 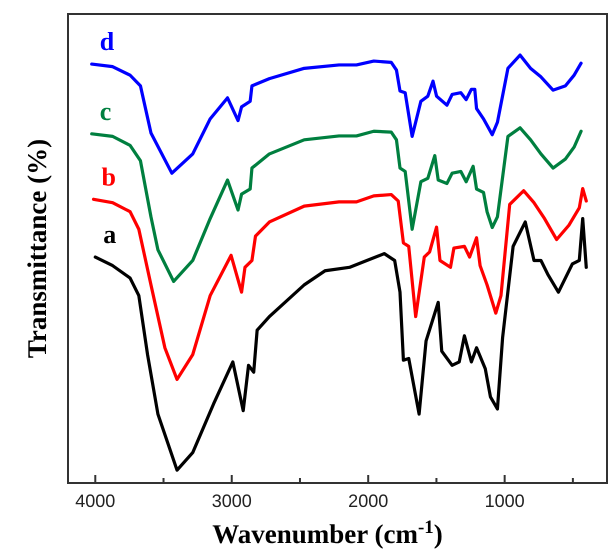 I want to click on x-tick-label: 4000, so click(x=95, y=501).